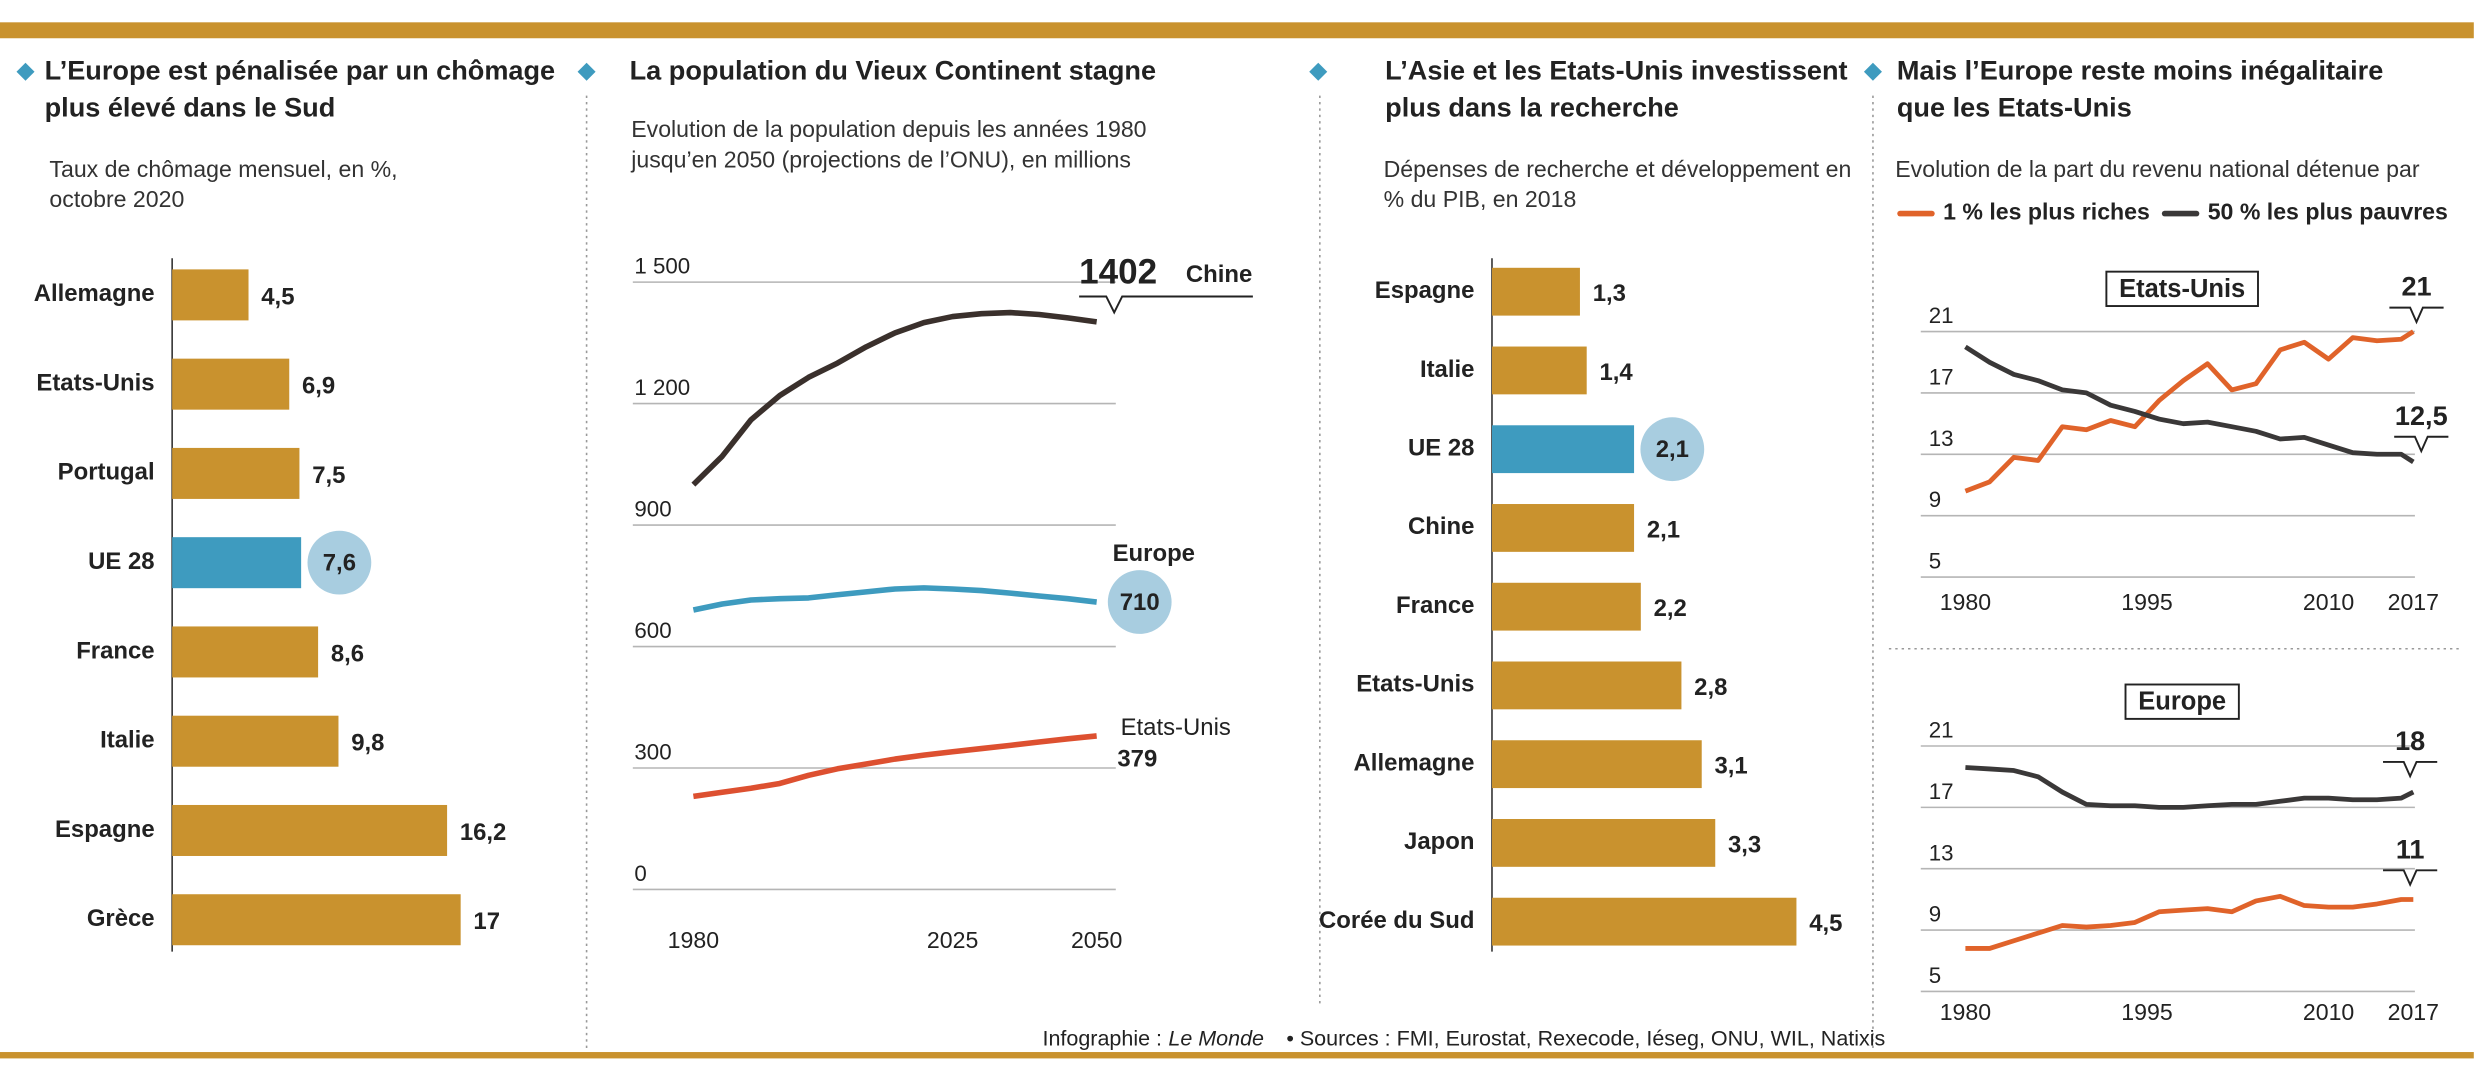  Describe the element at coordinates (1140, 602) in the screenshot. I see `end-value: 710` at that location.